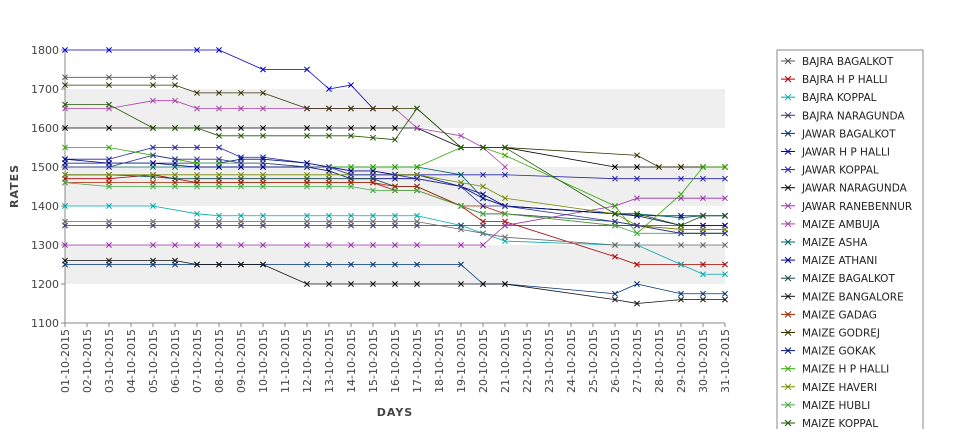 This screenshot has width=975, height=433. What do you see at coordinates (65, 361) in the screenshot?
I see `x-tick-label: 01-10-2015` at bounding box center [65, 361].